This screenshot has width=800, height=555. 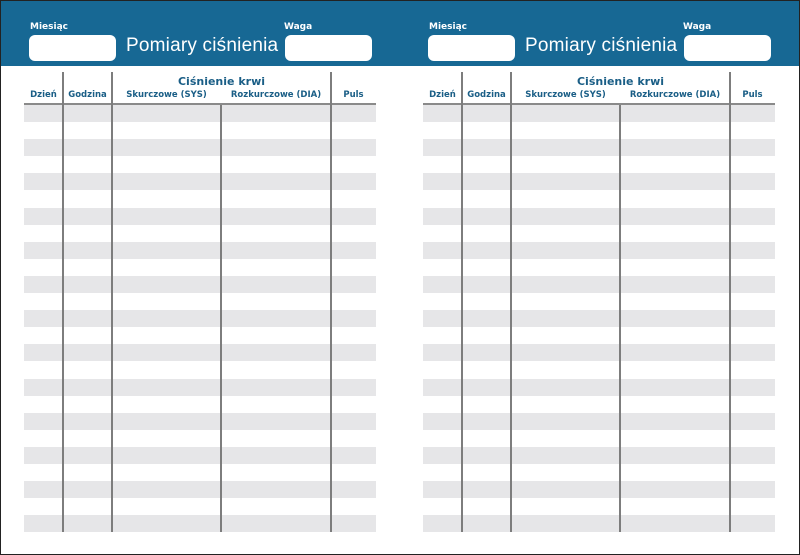 I want to click on header-band, so click(x=400, y=33).